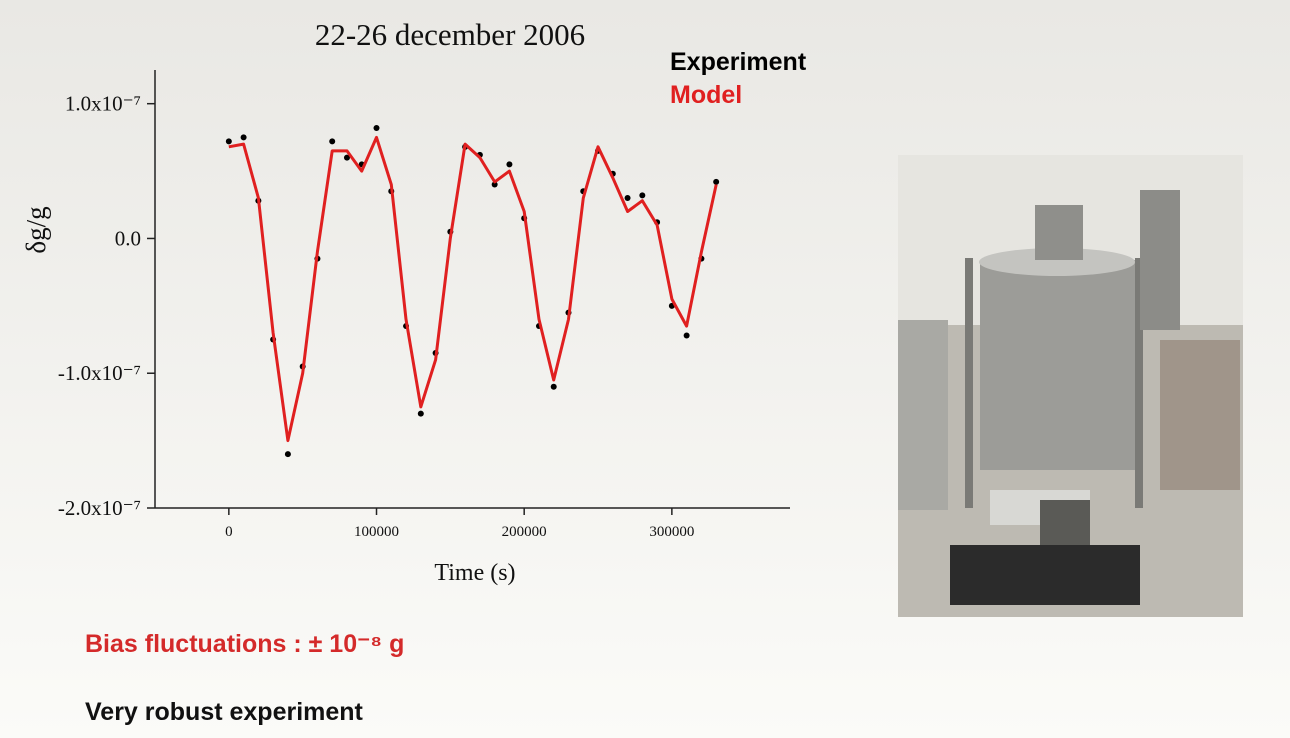 The image size is (1290, 738). I want to click on legend-entry: Experiment, so click(738, 62).